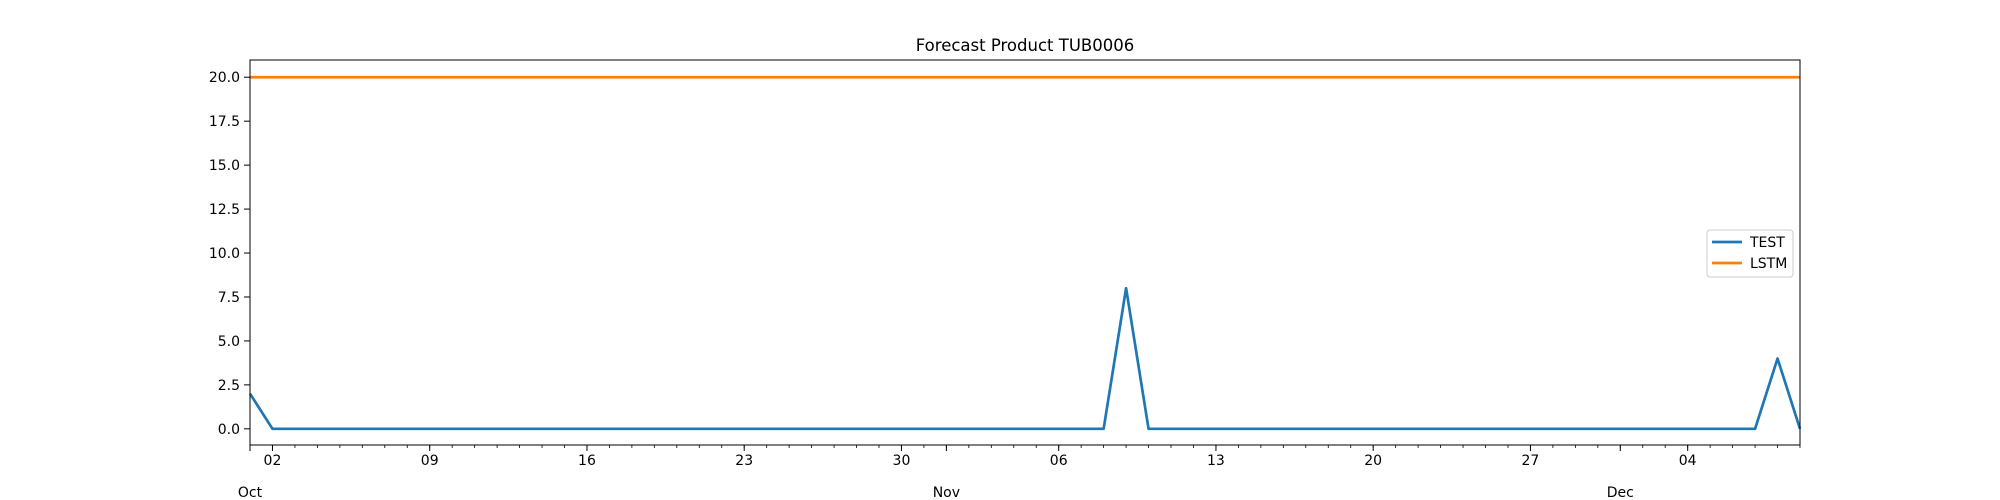  I want to click on x-tick-label: 06, so click(1059, 461).